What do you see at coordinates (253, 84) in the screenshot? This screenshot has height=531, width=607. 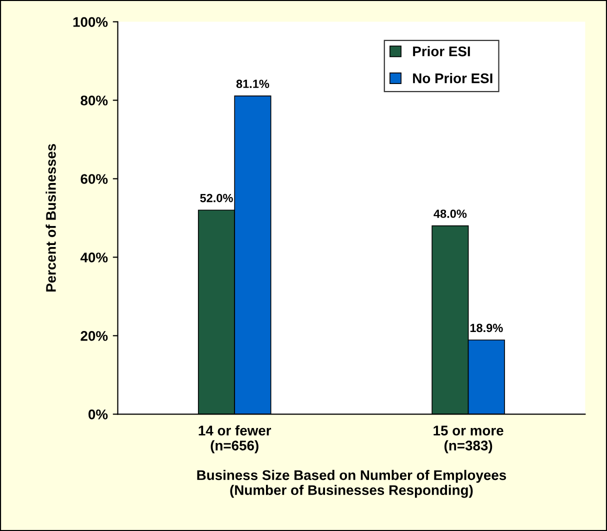 I see `data-label: 81.1%` at bounding box center [253, 84].